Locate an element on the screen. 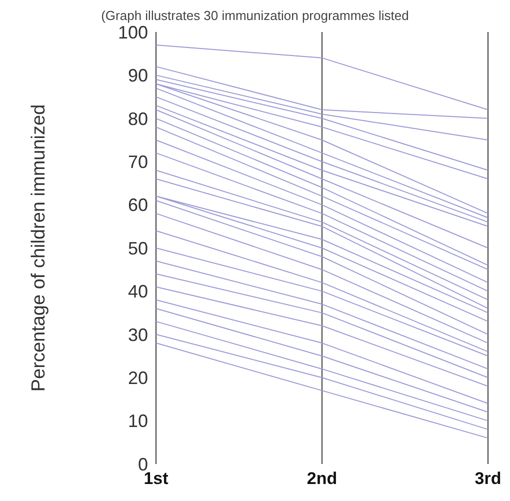 Image resolution: width=510 pixels, height=501 pixels. x-tick-label: 3rd is located at coordinates (488, 478).